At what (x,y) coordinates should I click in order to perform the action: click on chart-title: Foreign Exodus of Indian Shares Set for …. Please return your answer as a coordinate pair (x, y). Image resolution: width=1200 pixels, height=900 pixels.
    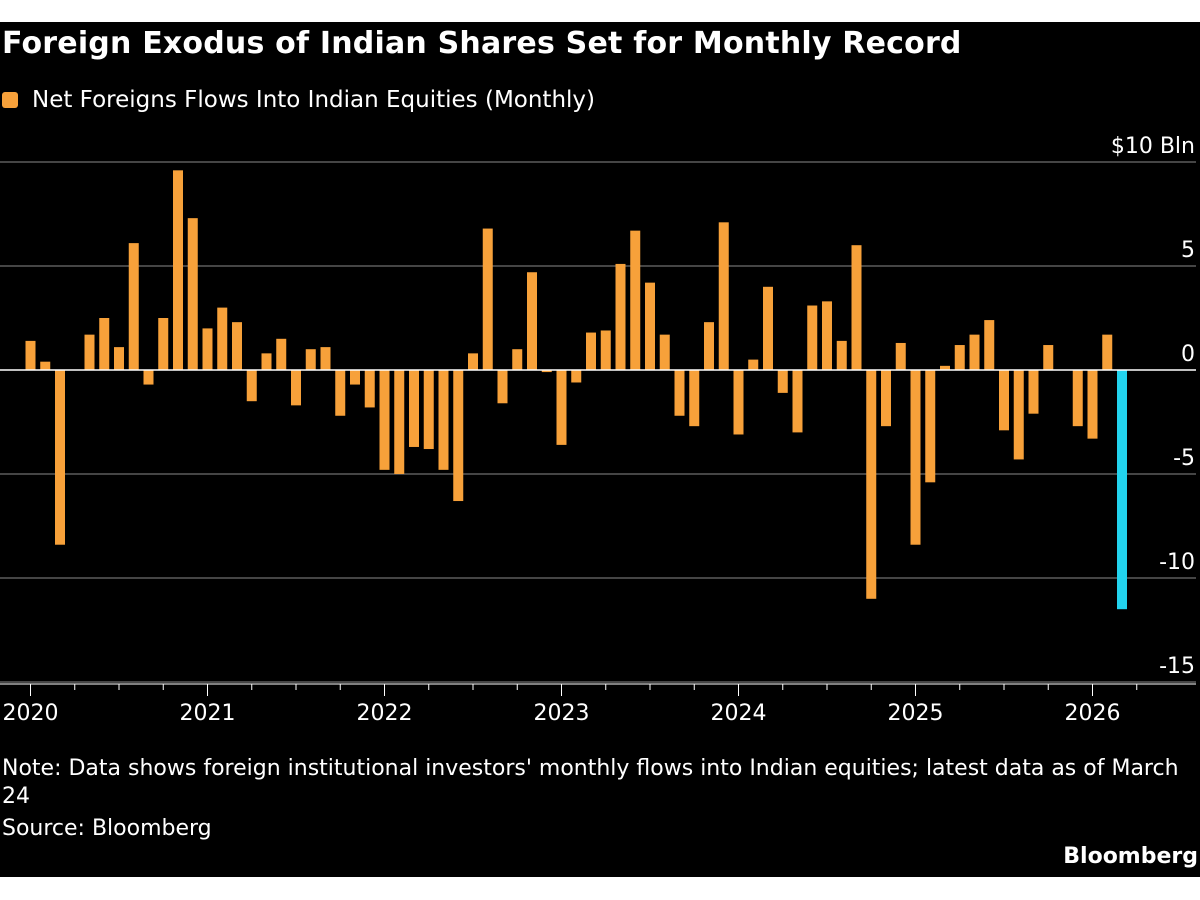
    Looking at the image, I should click on (482, 43).